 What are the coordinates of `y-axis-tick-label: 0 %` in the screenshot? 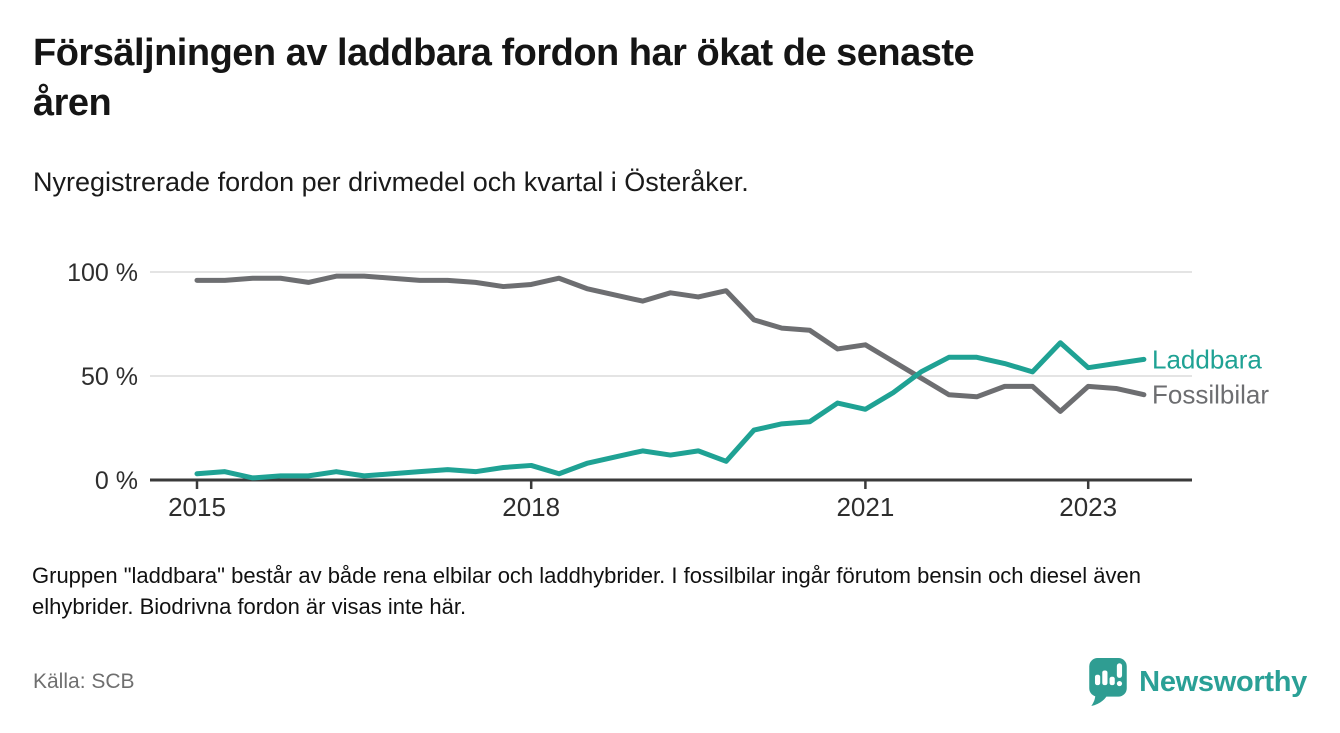 It's located at (116, 481).